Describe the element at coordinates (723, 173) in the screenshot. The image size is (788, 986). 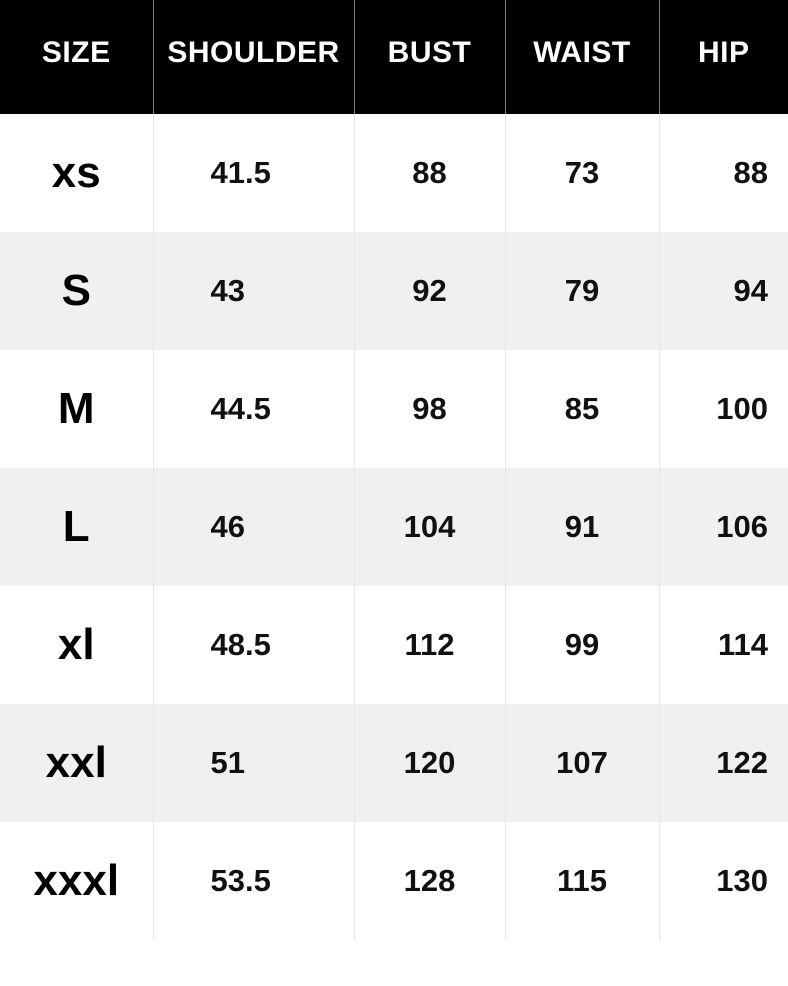
I see `hip-value: 88` at that location.